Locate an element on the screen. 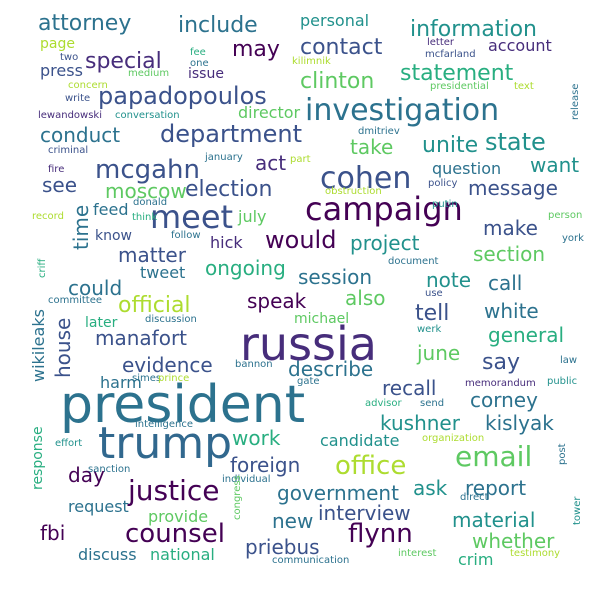 The image size is (594, 590). word-meet: meet is located at coordinates (191, 217).